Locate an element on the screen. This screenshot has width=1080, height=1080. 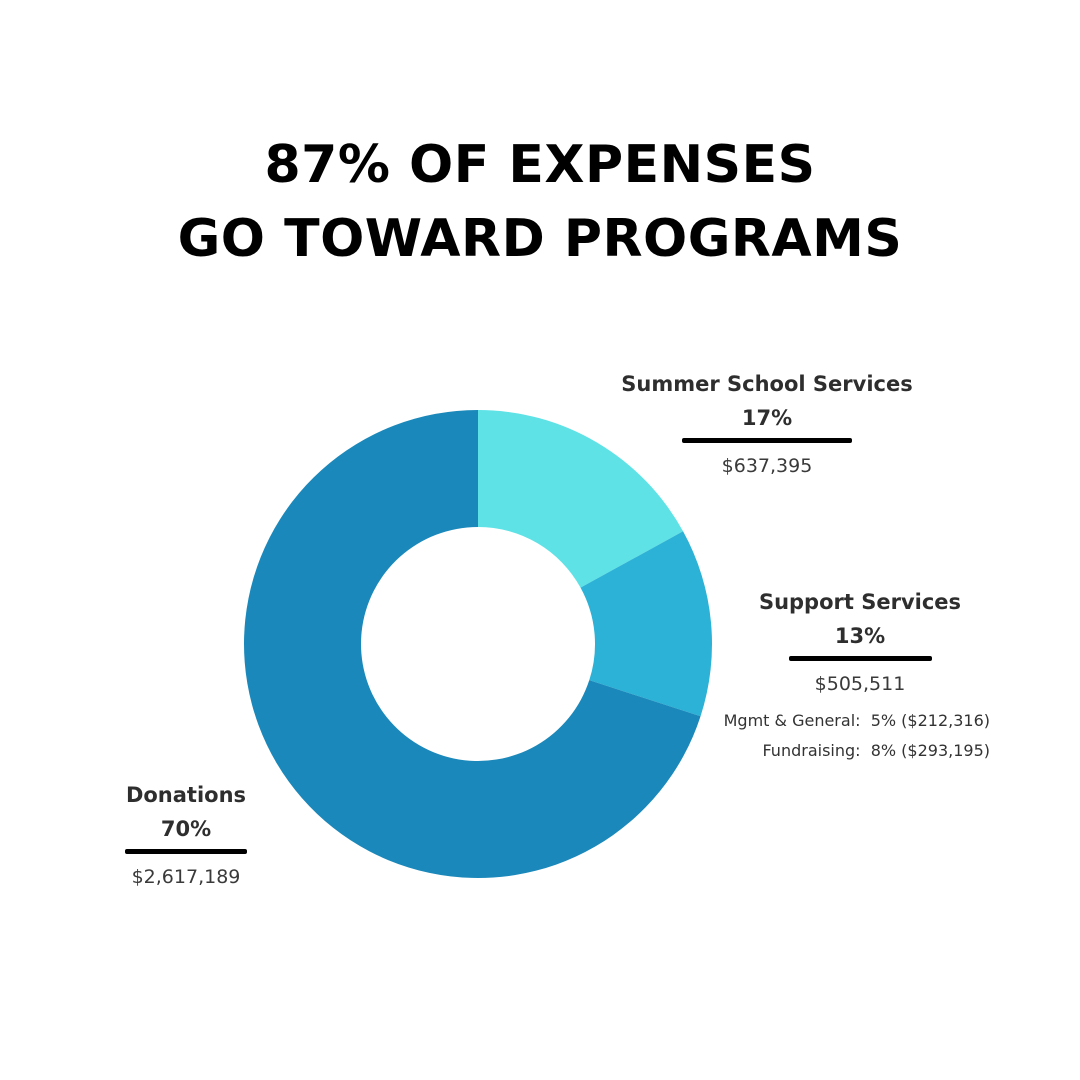
breakdown-value: 8% ($293,195) is located at coordinates (930, 750).